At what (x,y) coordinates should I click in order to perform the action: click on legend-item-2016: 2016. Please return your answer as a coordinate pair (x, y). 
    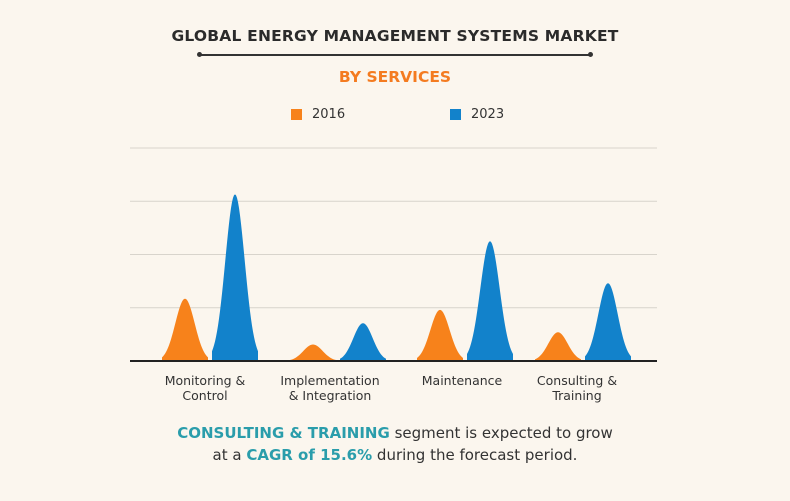
    Looking at the image, I should click on (318, 114).